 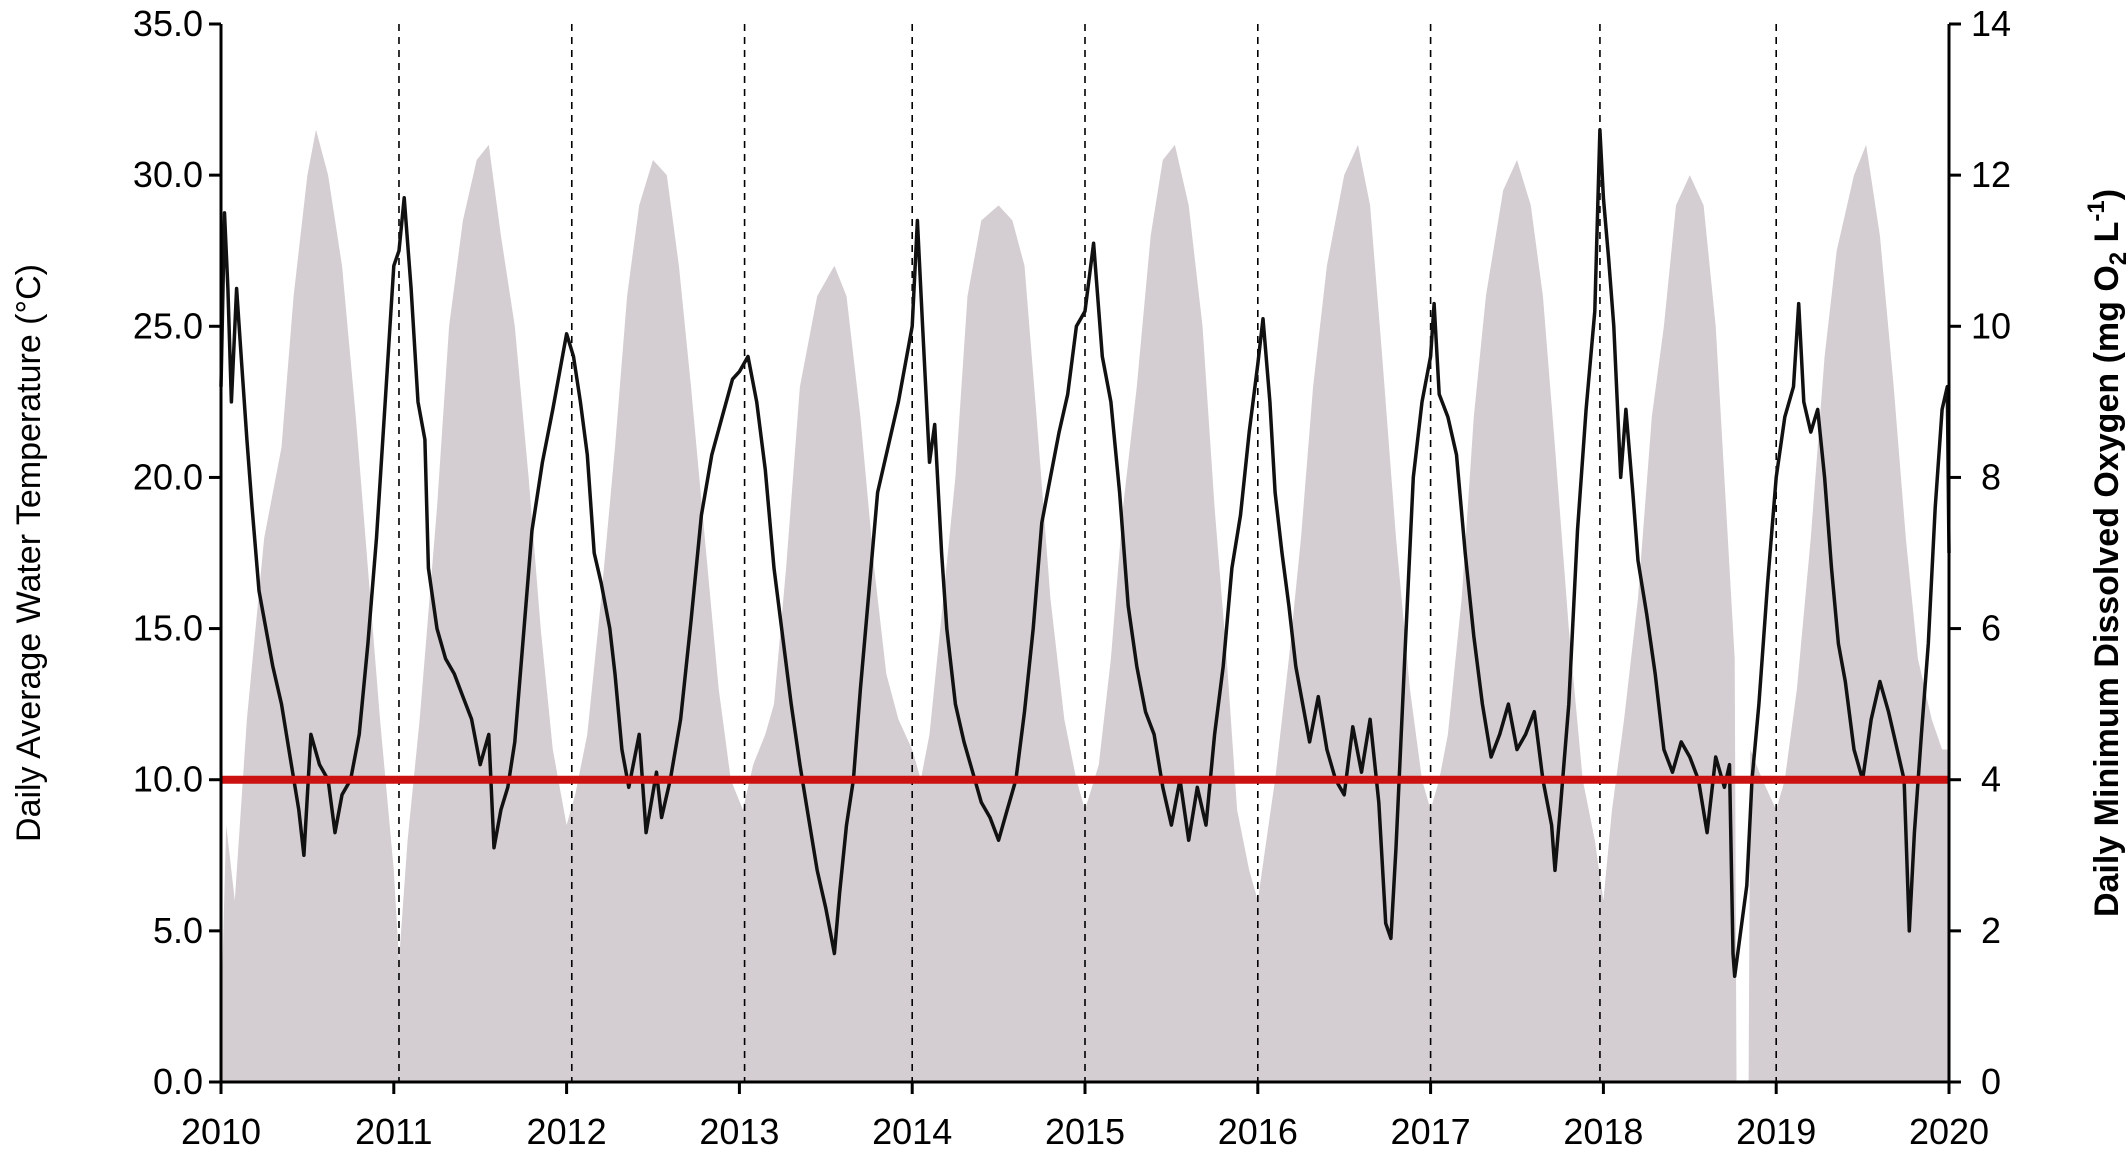 What do you see at coordinates (1991, 23) in the screenshot?
I see `y2-tick-label: 14` at bounding box center [1991, 23].